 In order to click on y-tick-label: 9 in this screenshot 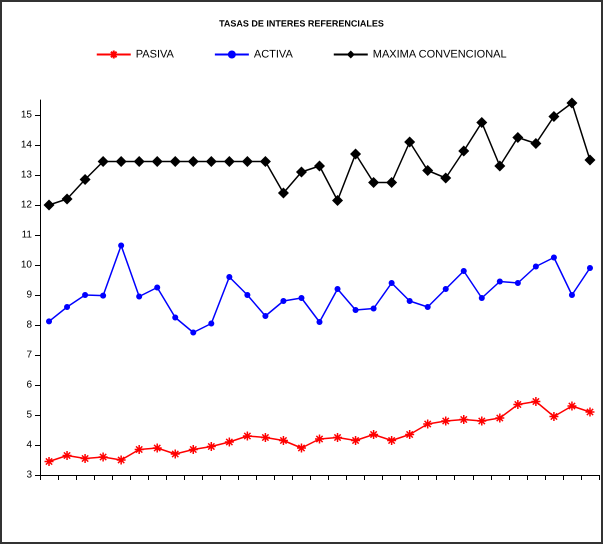, I will do `click(29, 295)`.